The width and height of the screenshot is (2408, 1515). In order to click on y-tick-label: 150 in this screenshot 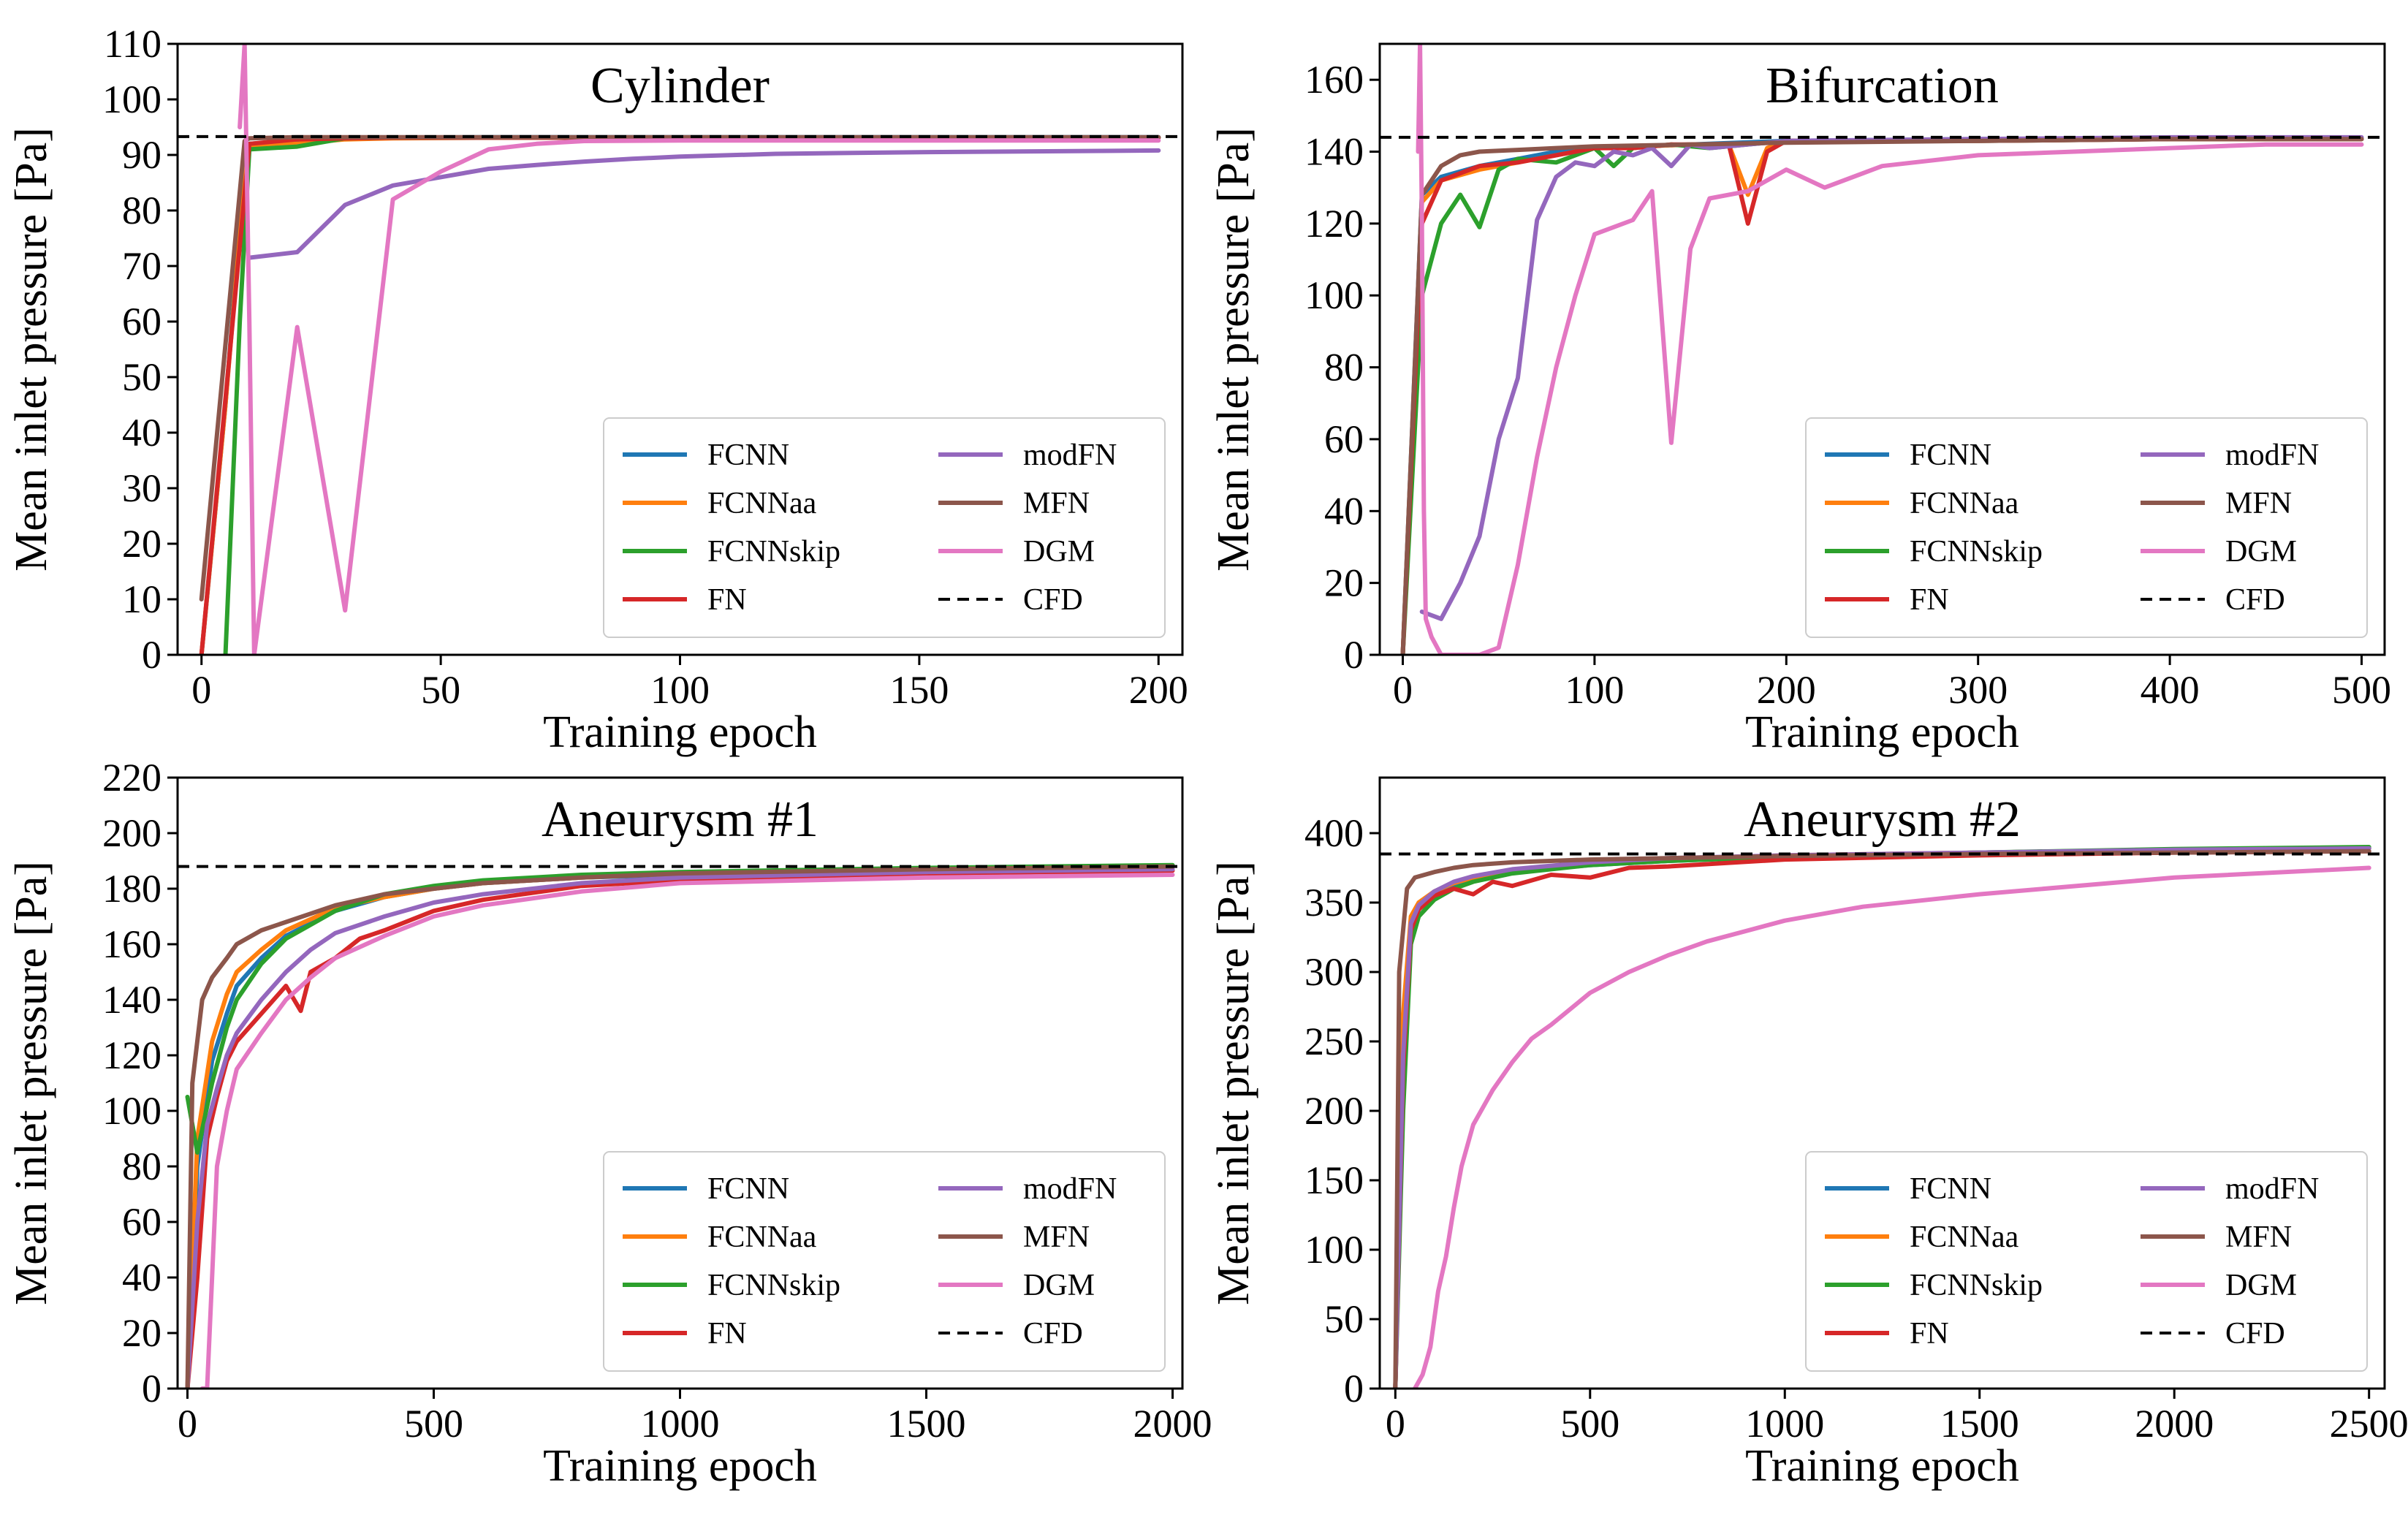, I will do `click(1334, 1180)`.